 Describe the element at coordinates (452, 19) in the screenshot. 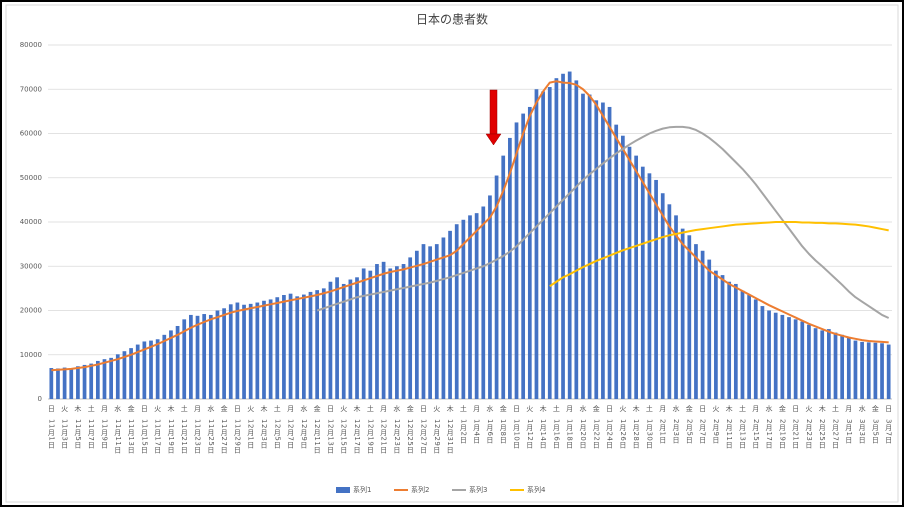

I see `chart-title: 日本の患者数` at that location.